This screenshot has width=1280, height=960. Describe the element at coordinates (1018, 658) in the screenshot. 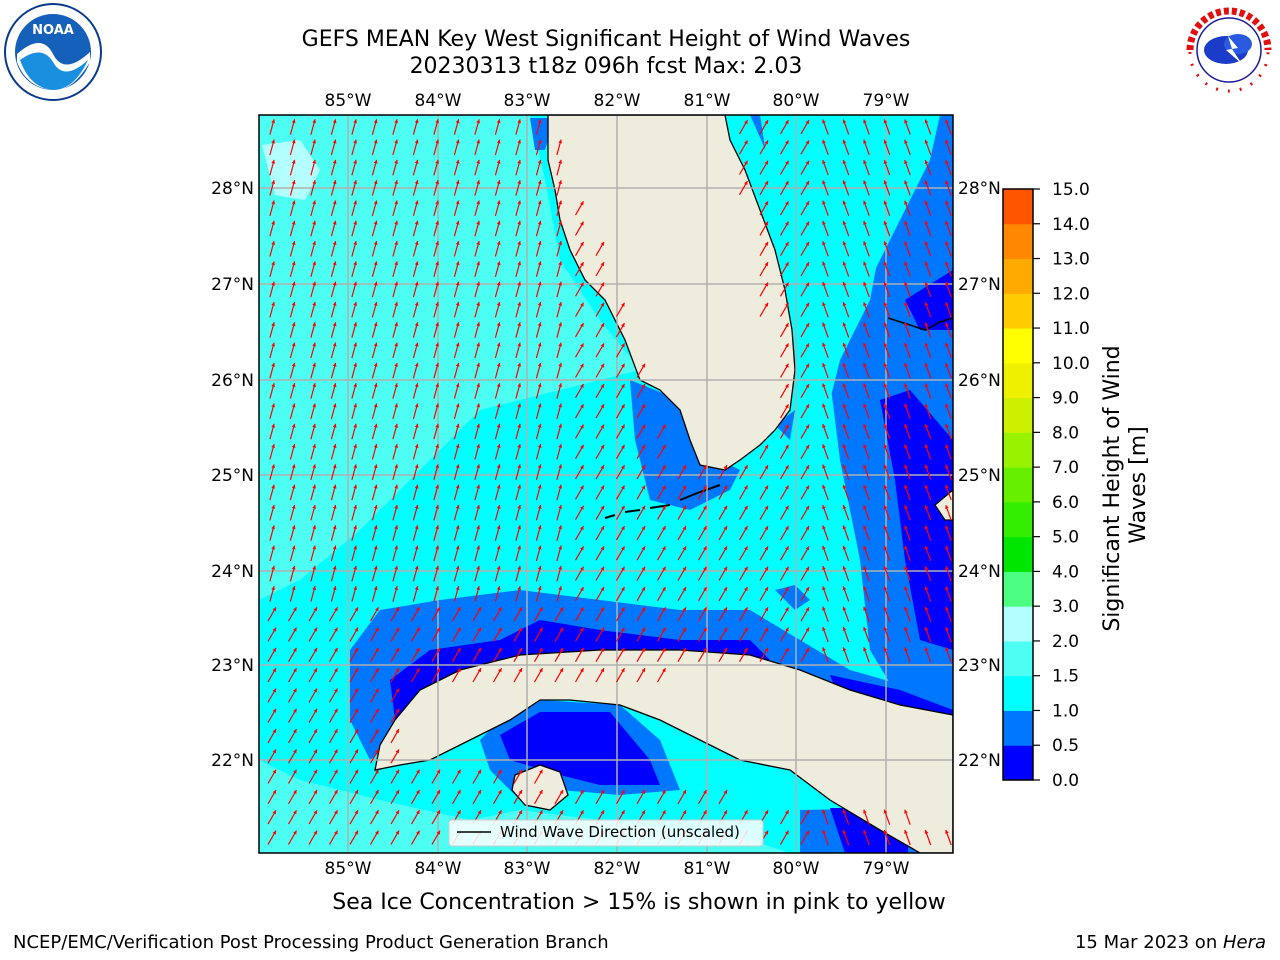

I see `colorbar-segment` at that location.